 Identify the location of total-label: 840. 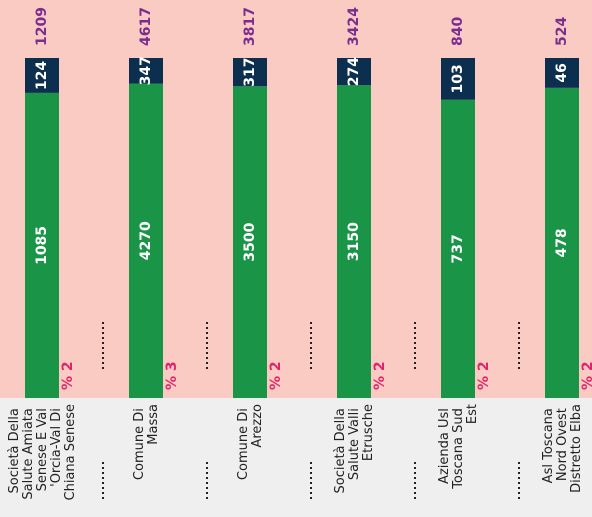
(458, 31).